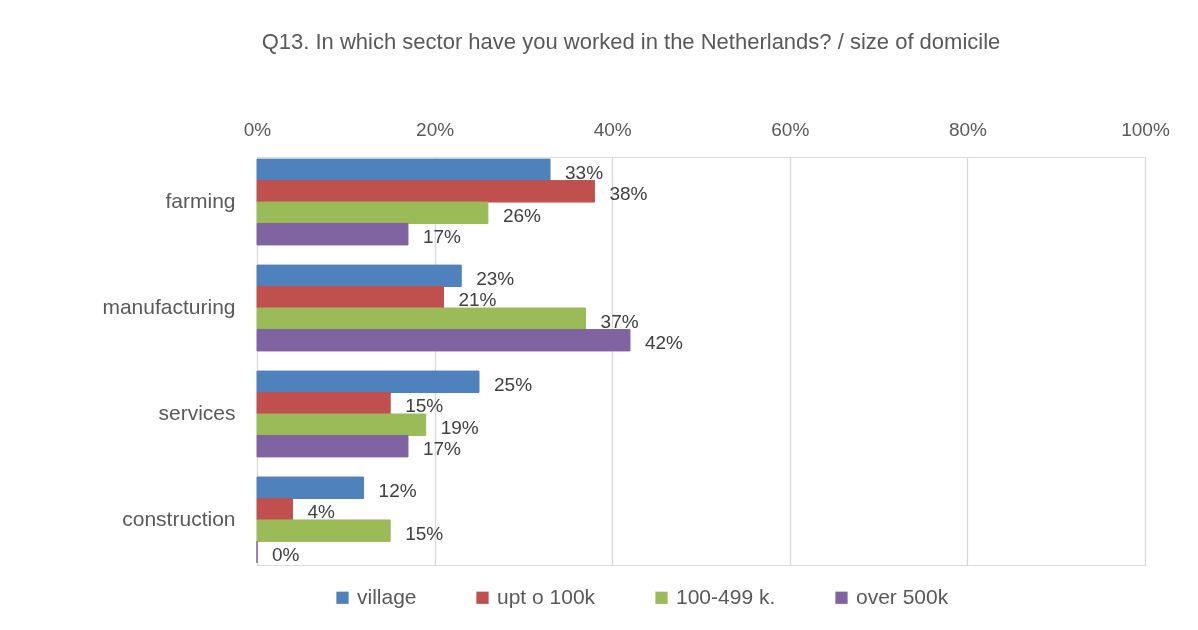 This screenshot has height=630, width=1198. I want to click on x-tick-label: 20%, so click(435, 129).